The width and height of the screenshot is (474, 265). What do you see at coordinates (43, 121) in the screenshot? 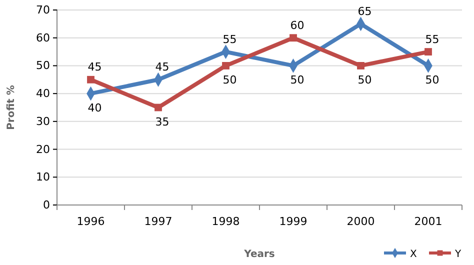
I see `y-tick-label: 30` at bounding box center [43, 121].